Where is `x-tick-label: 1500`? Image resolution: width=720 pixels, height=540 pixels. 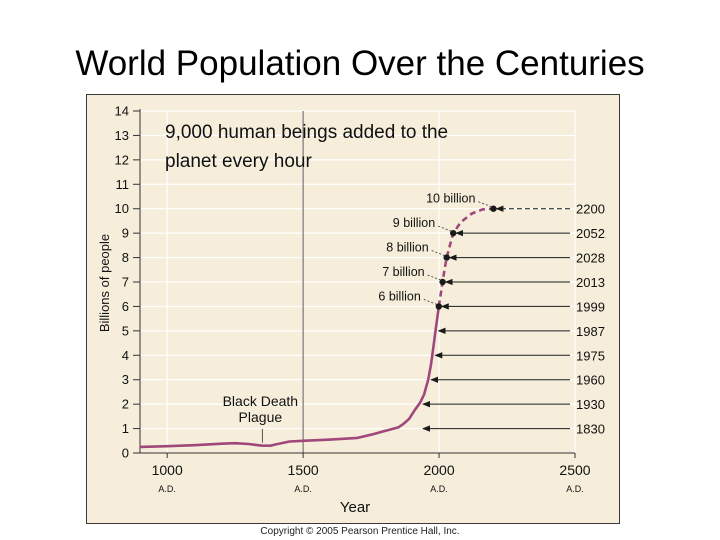 x-tick-label: 1500 is located at coordinates (303, 470).